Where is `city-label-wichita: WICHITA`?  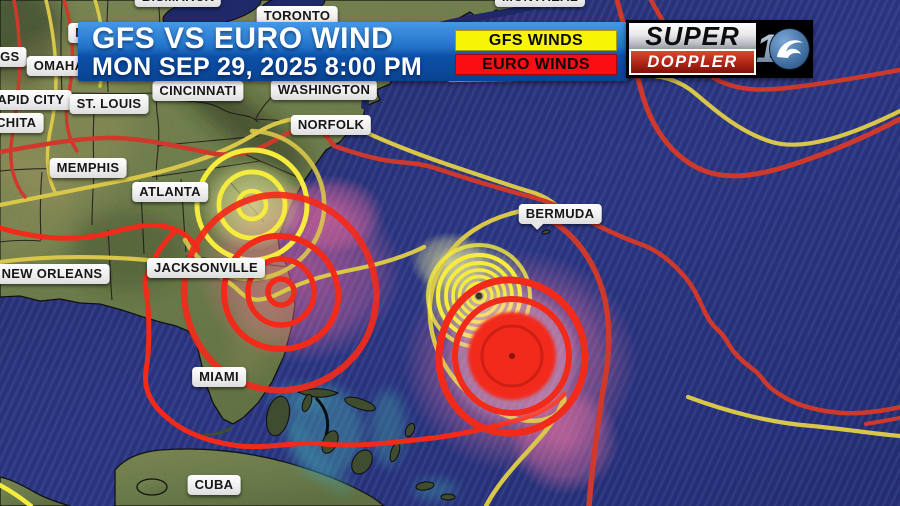
city-label-wichita: WICHITA is located at coordinates (22, 123).